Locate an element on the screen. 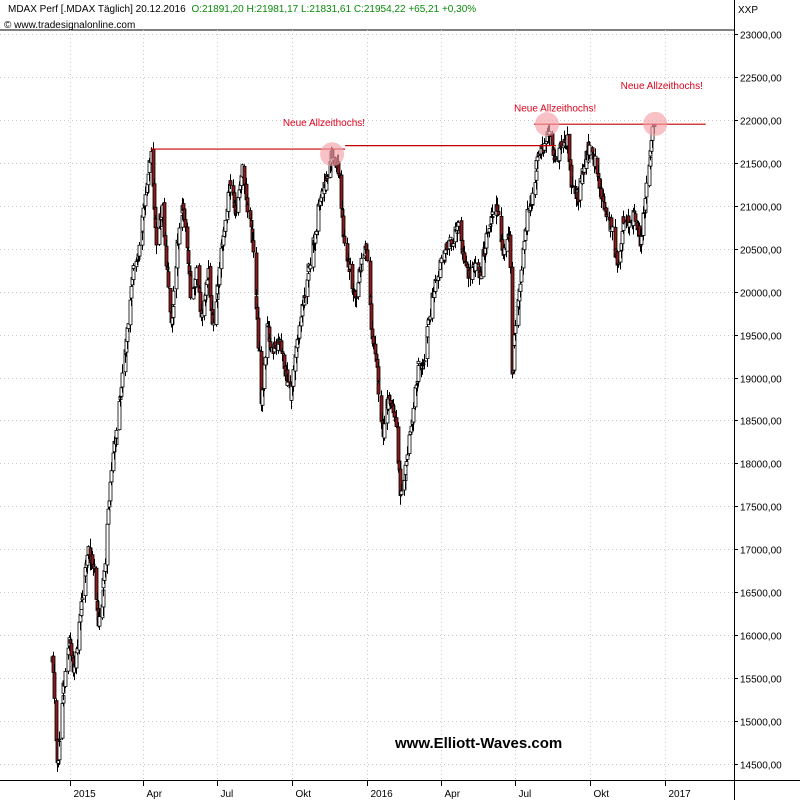 Image resolution: width=800 pixels, height=800 pixels. x-tick-label: Apr is located at coordinates (155, 794).